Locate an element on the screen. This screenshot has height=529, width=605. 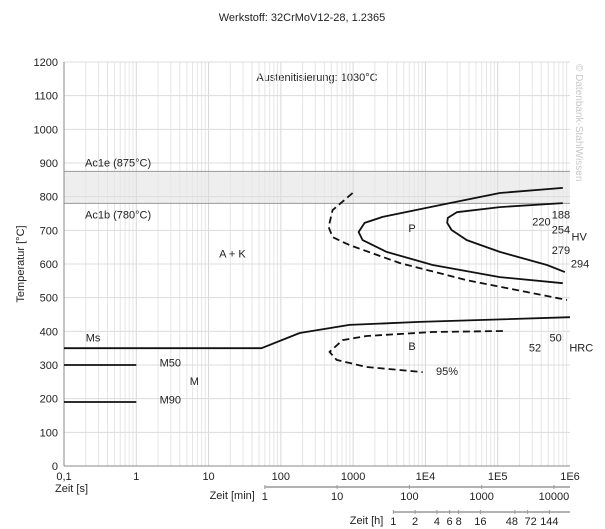
x-tick-label: 10 is located at coordinates (208, 477).